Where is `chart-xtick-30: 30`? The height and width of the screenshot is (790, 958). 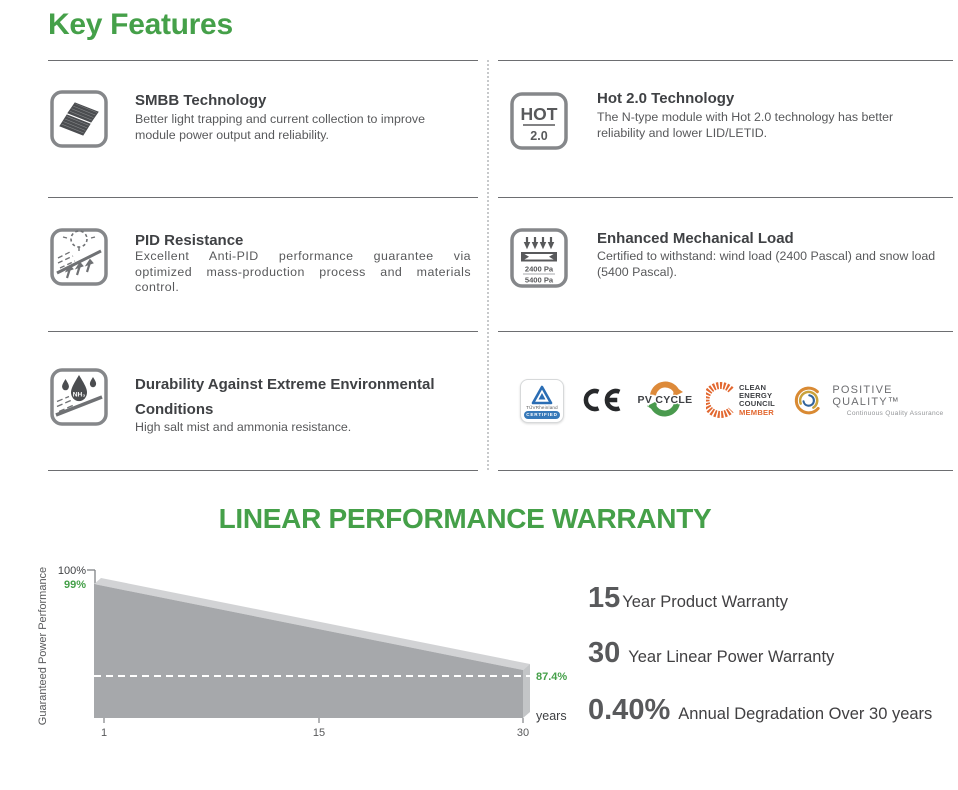 chart-xtick-30: 30 is located at coordinates (523, 733).